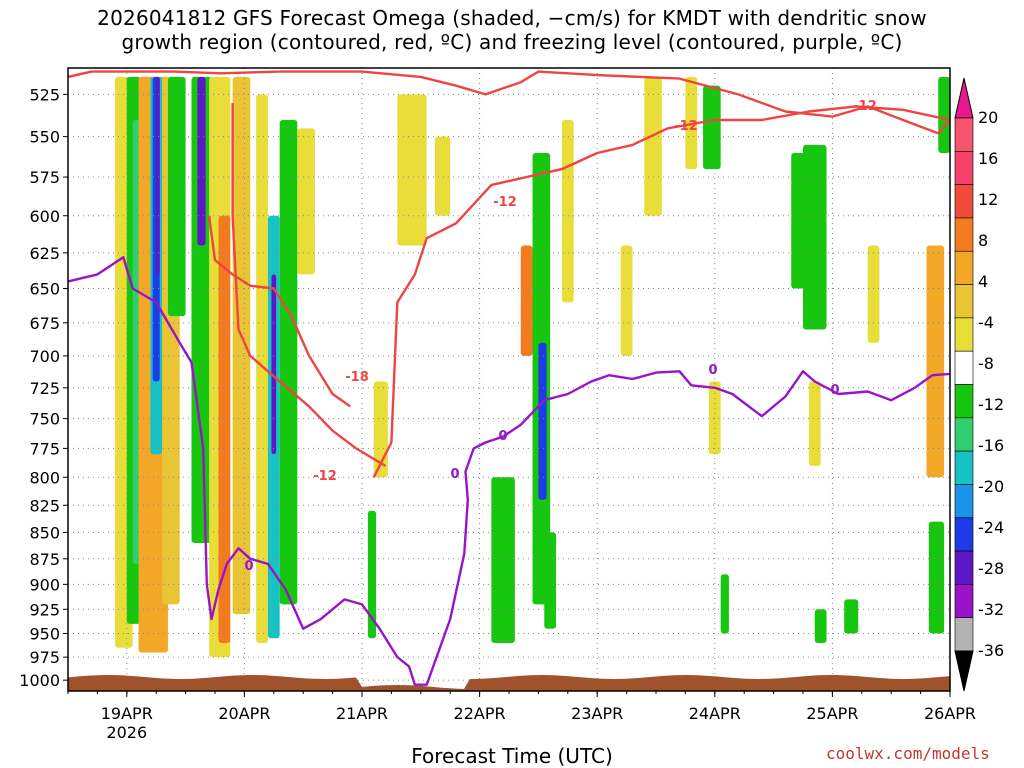 The height and width of the screenshot is (768, 1024). What do you see at coordinates (44, 419) in the screenshot?
I see `y-tick-label: 750` at bounding box center [44, 419].